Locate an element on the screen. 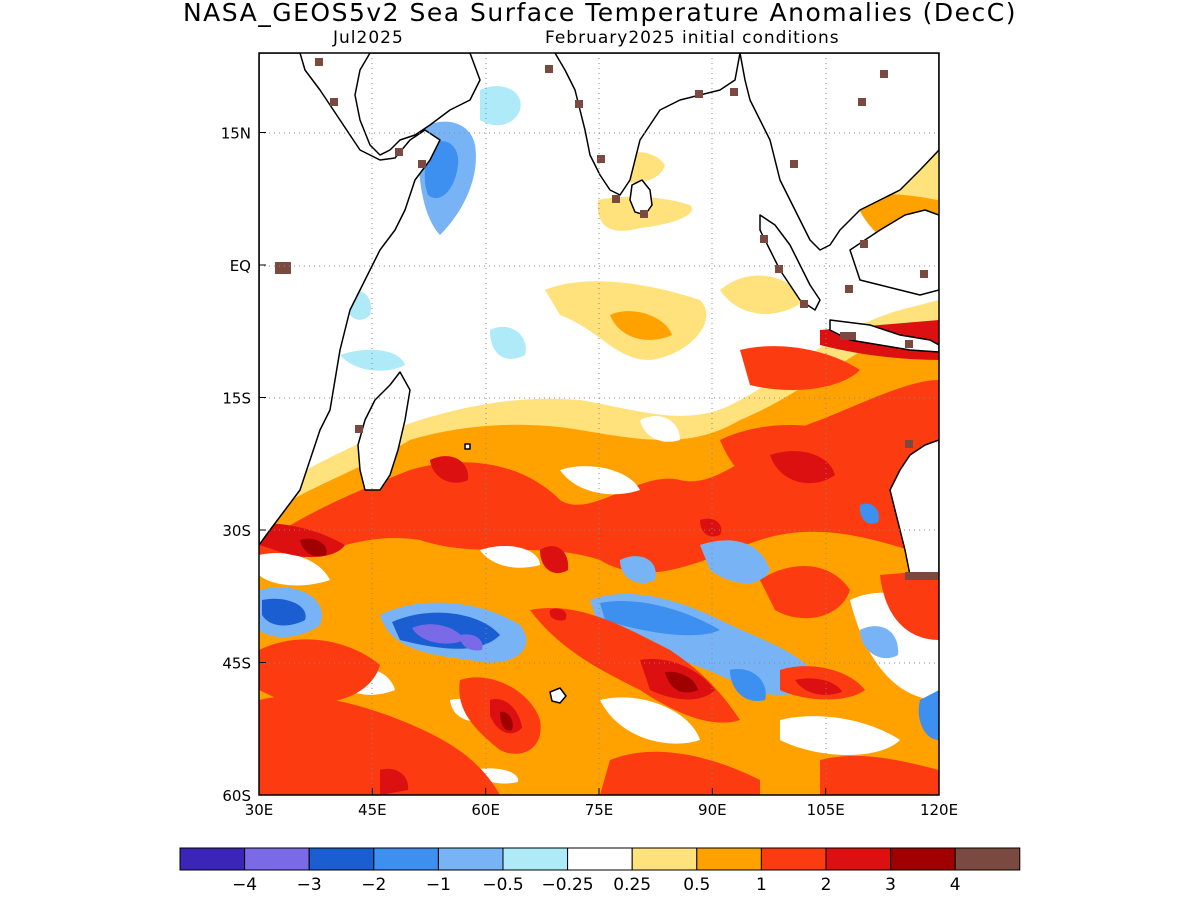 The image size is (1200, 900). srilanka-coast is located at coordinates (641, 197).